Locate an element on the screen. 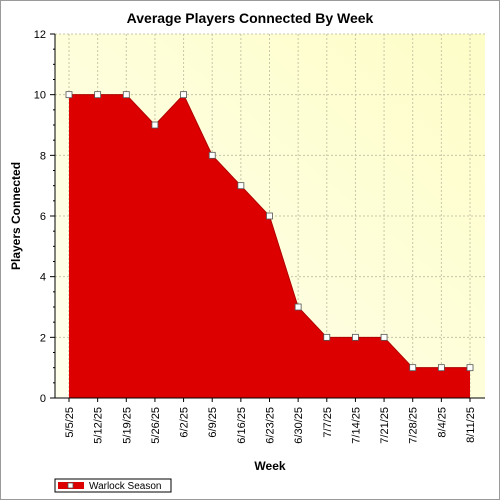 This screenshot has height=500, width=500. x-tick-label: 8/4/25 is located at coordinates (442, 422).